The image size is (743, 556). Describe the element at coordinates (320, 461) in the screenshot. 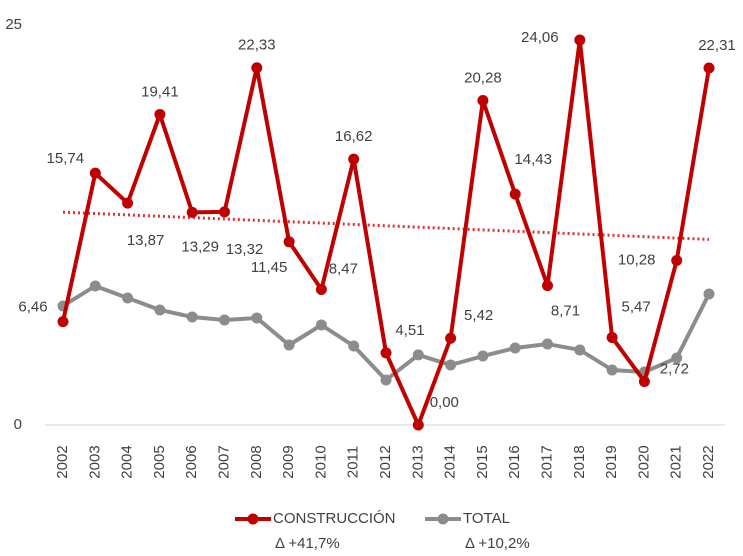

I see `x-tick-label: 2010` at that location.